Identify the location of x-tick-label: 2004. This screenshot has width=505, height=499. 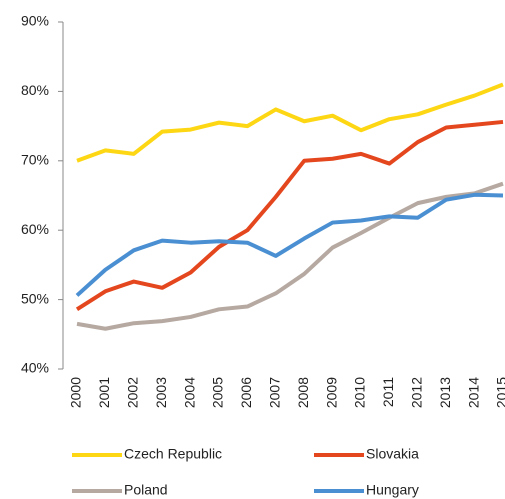
(189, 392).